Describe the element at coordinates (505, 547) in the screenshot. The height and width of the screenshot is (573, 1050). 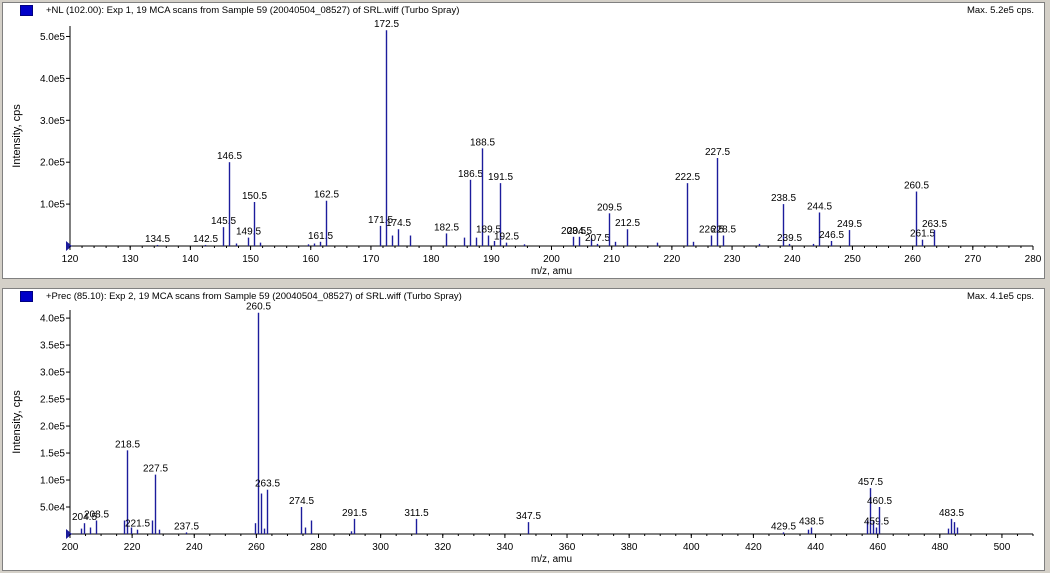
I see `x-tick-label: 340` at that location.